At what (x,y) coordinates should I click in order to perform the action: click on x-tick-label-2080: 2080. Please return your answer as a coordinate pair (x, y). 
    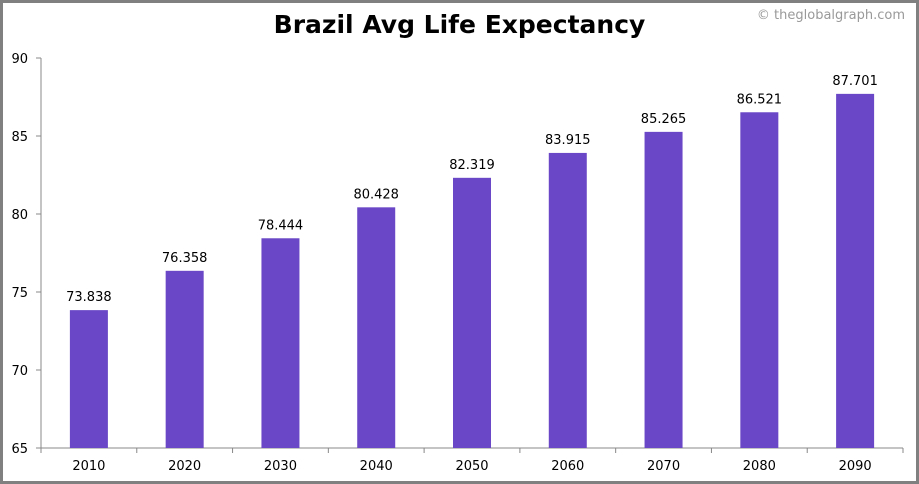
    Looking at the image, I should click on (759, 466).